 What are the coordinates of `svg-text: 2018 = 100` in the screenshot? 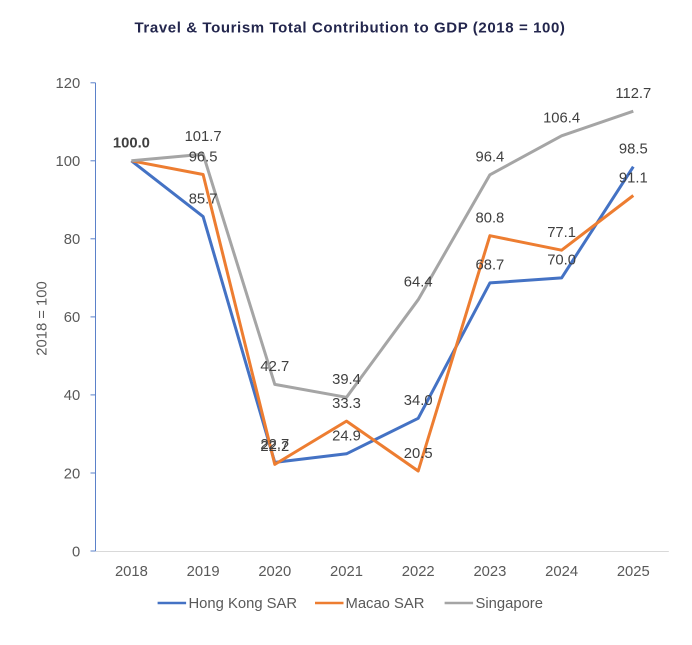 It's located at (42, 318).